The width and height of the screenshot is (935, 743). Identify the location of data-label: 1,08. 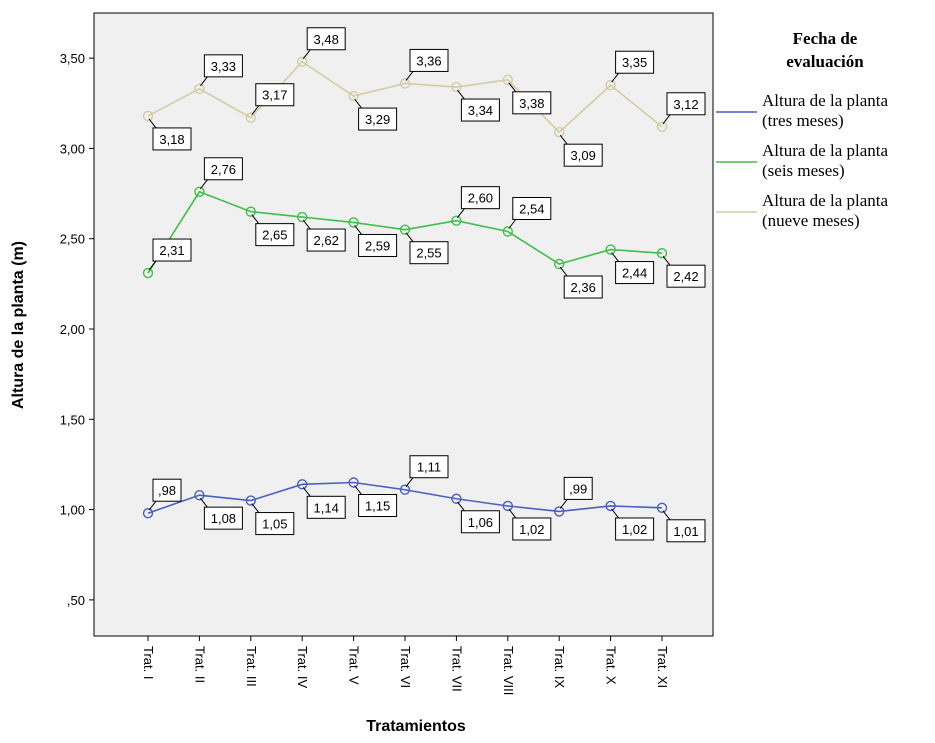
(221, 513).